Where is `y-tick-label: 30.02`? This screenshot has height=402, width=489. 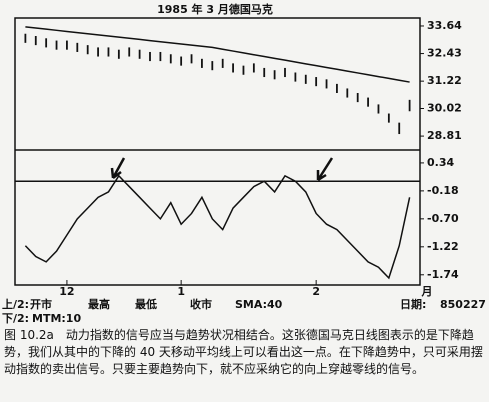
y-tick-label: 30.02 is located at coordinates (444, 108).